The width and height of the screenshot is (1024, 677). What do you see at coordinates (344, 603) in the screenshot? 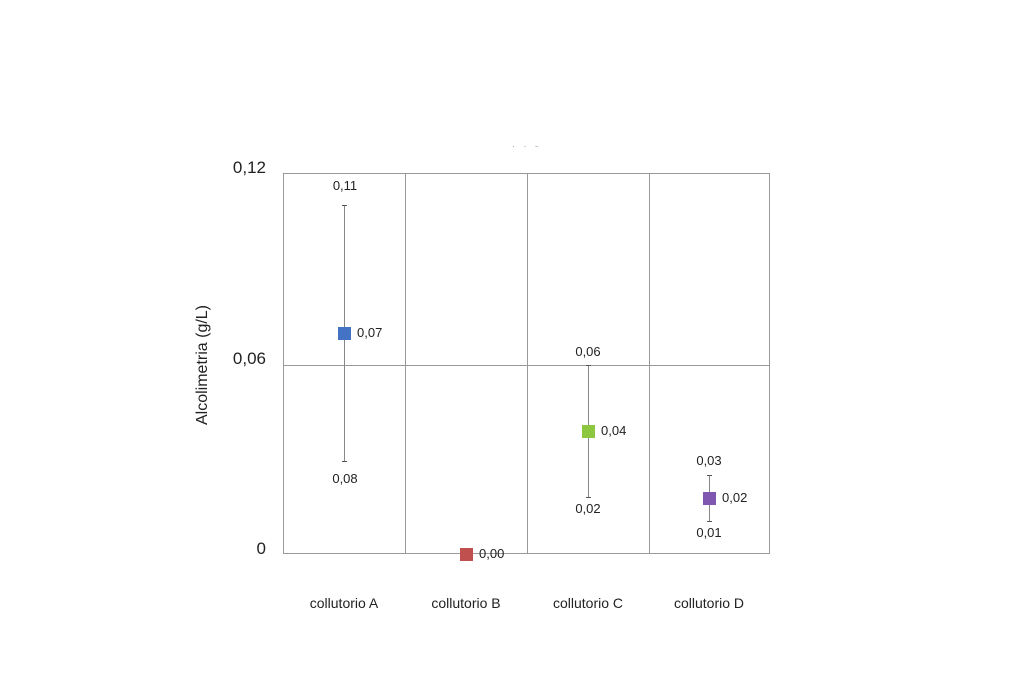
I see `x-tick-collutorio-a: collutorio A` at bounding box center [344, 603].